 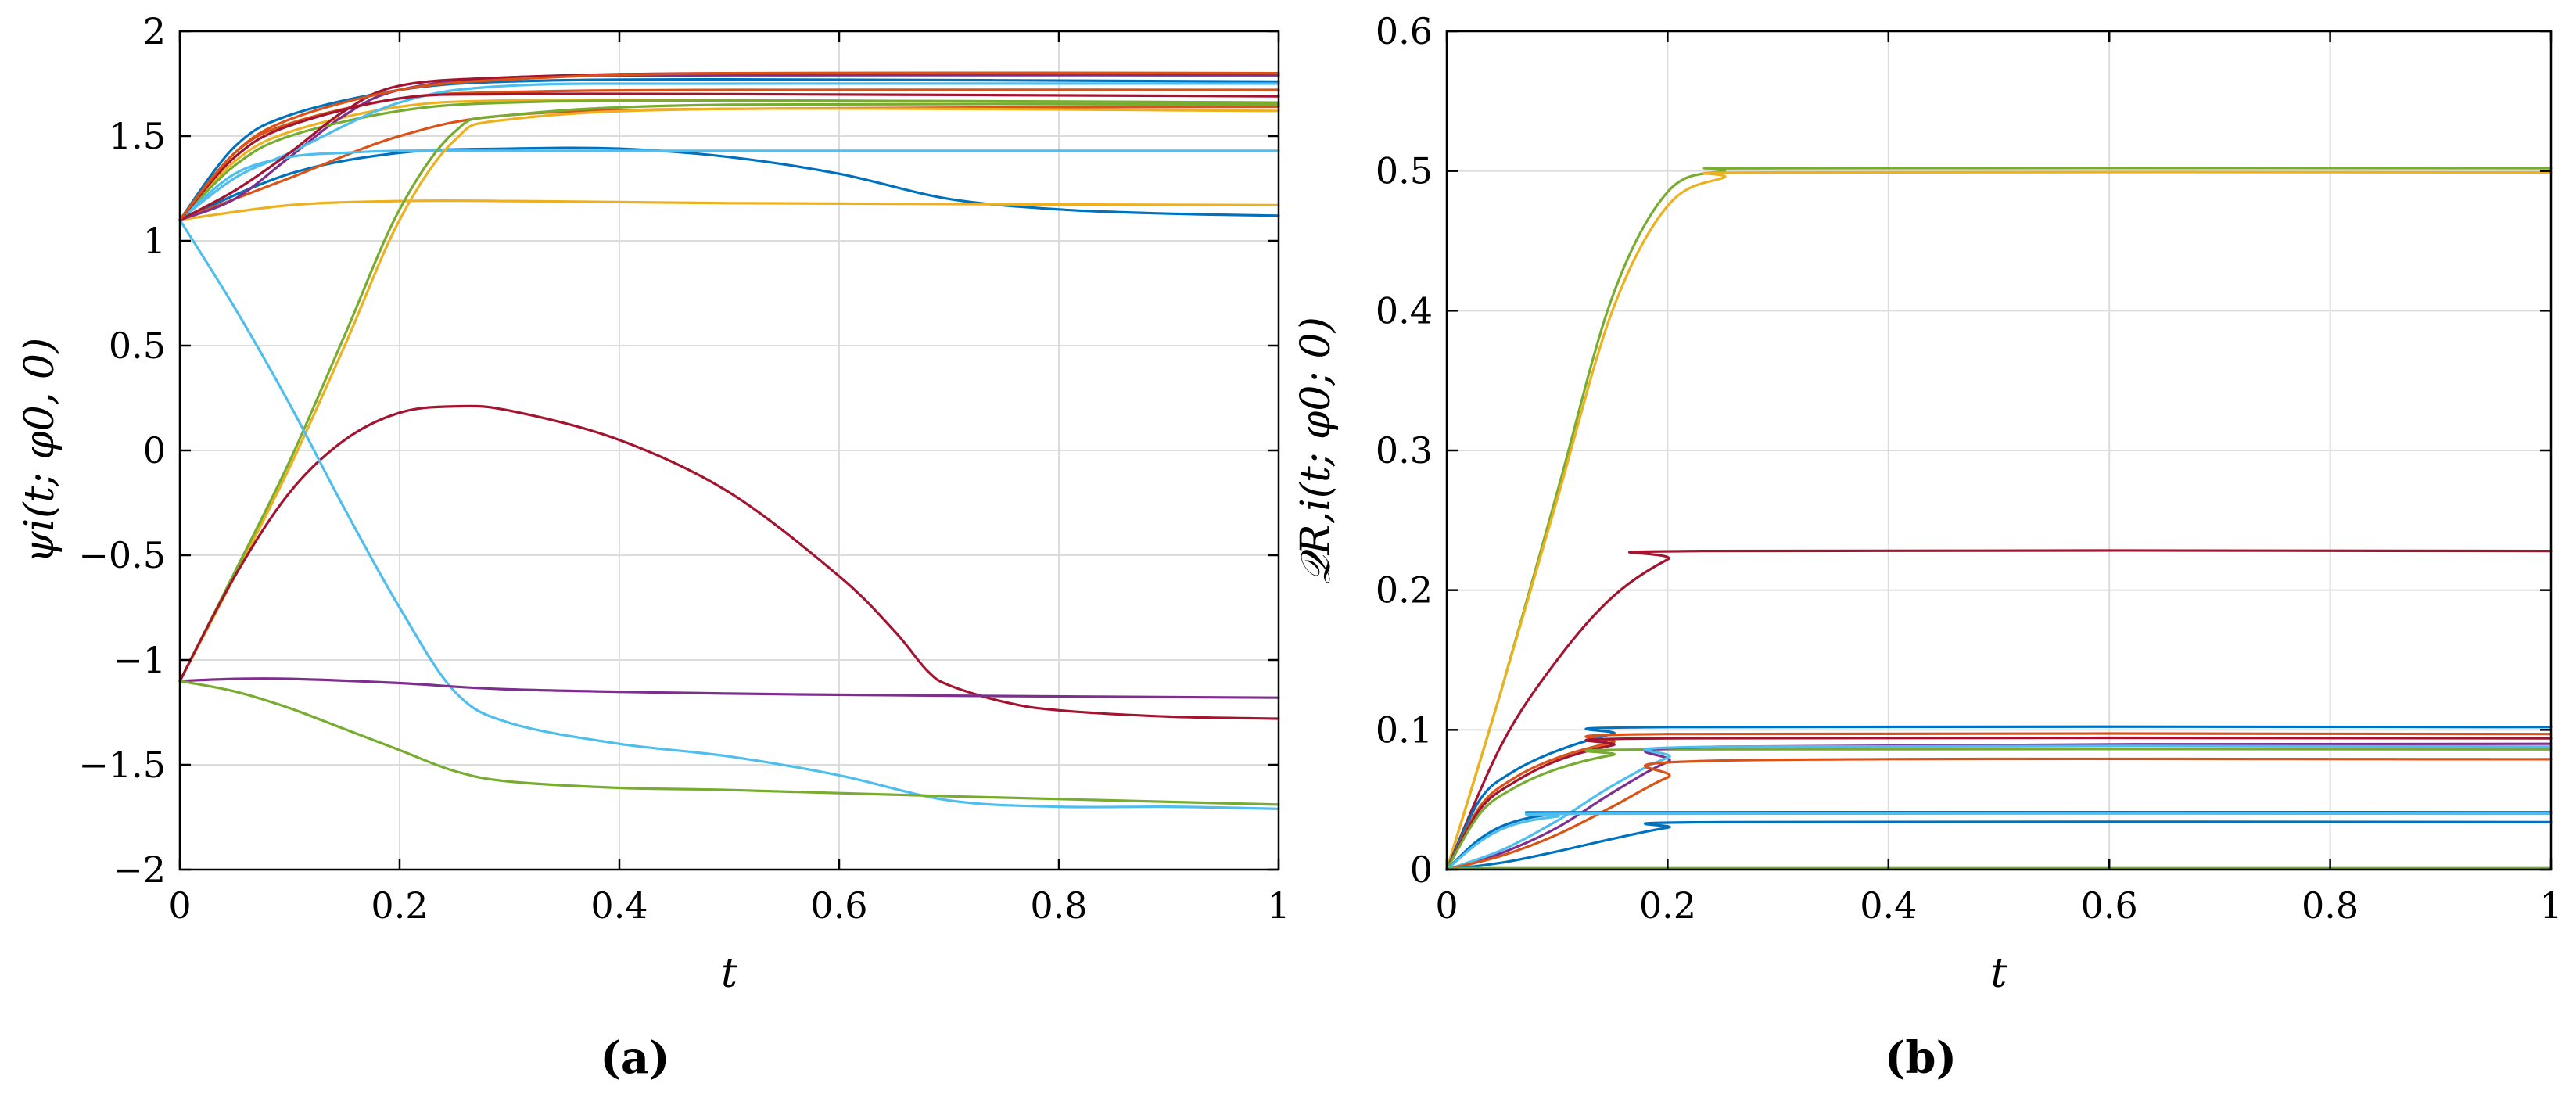 What do you see at coordinates (1404, 31) in the screenshot?
I see `y-tick-label: 0.6` at bounding box center [1404, 31].